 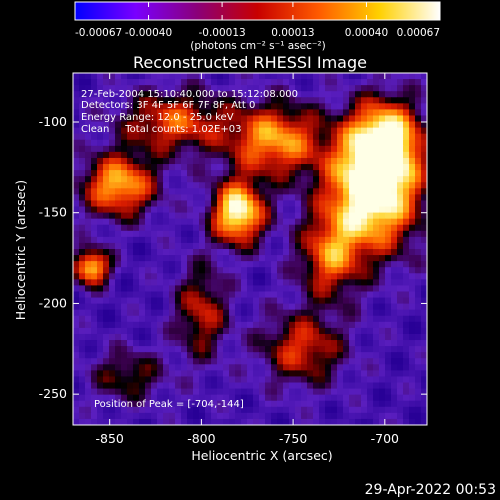 I want to click on annotation-energy: Energy Range: 12.0 - 25.0 keV, so click(x=157, y=117).